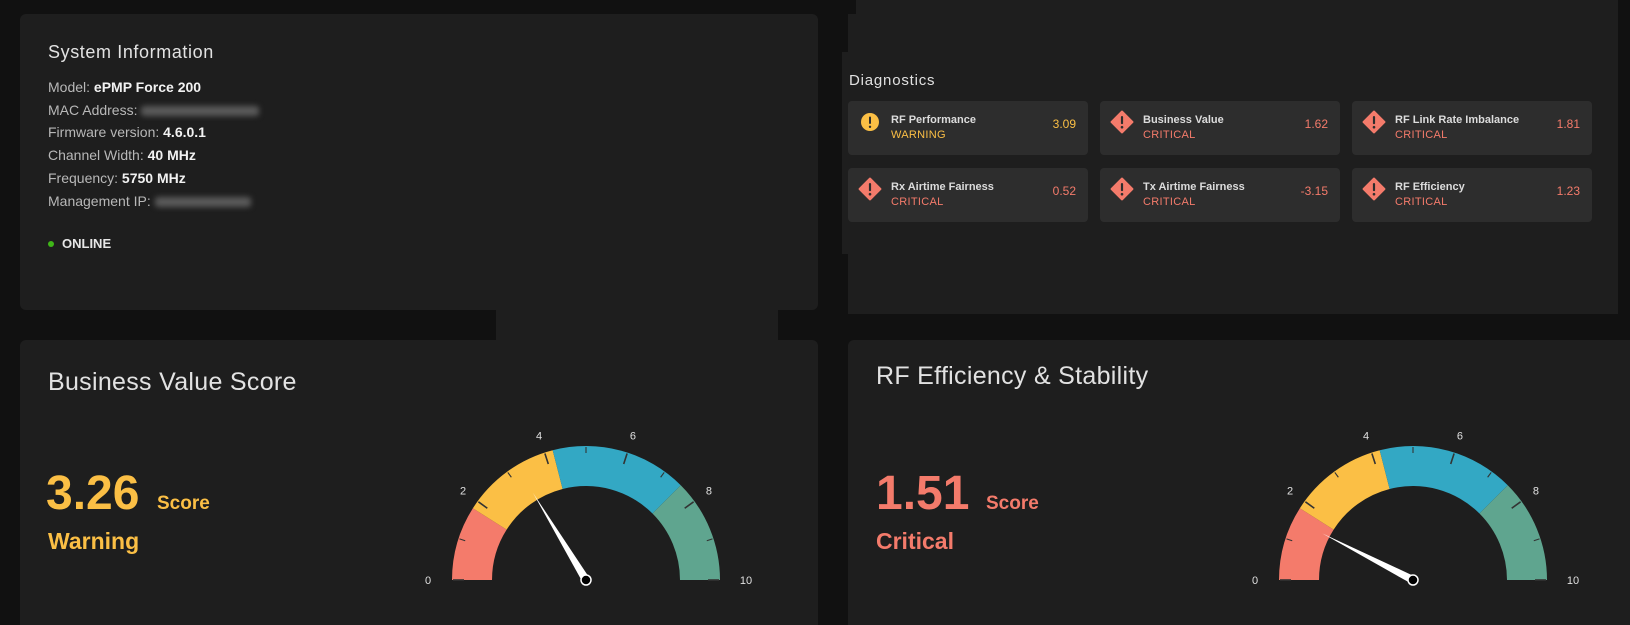  Describe the element at coordinates (892, 80) in the screenshot. I see `diagnostics-title: Diagnostics` at that location.